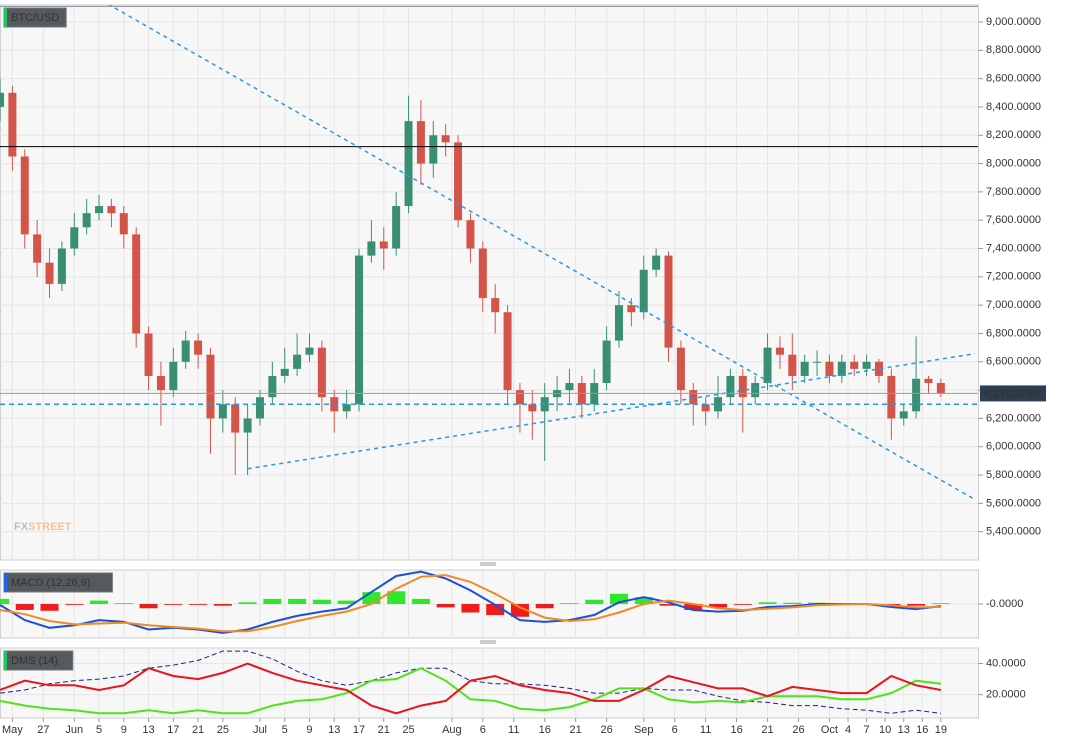 The width and height of the screenshot is (1068, 741). What do you see at coordinates (1013, 192) in the screenshot?
I see `y-tick-label: 7,800.0000` at bounding box center [1013, 192].